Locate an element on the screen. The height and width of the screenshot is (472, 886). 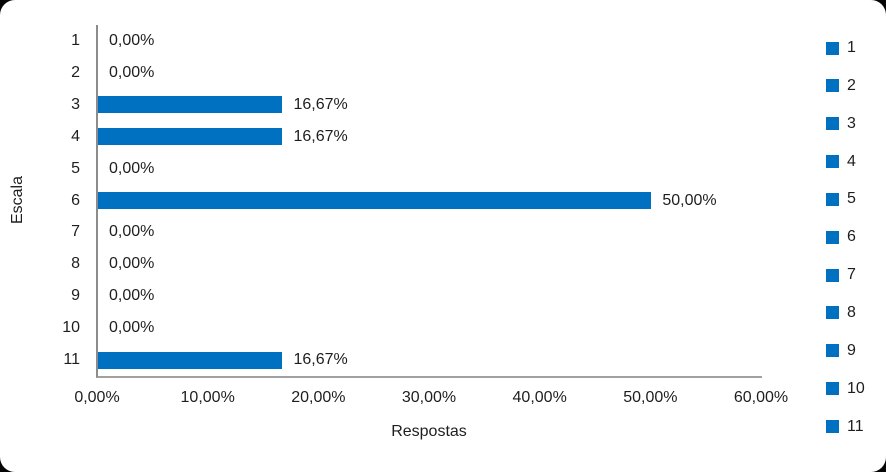
data-label: 50,00% is located at coordinates (689, 200).